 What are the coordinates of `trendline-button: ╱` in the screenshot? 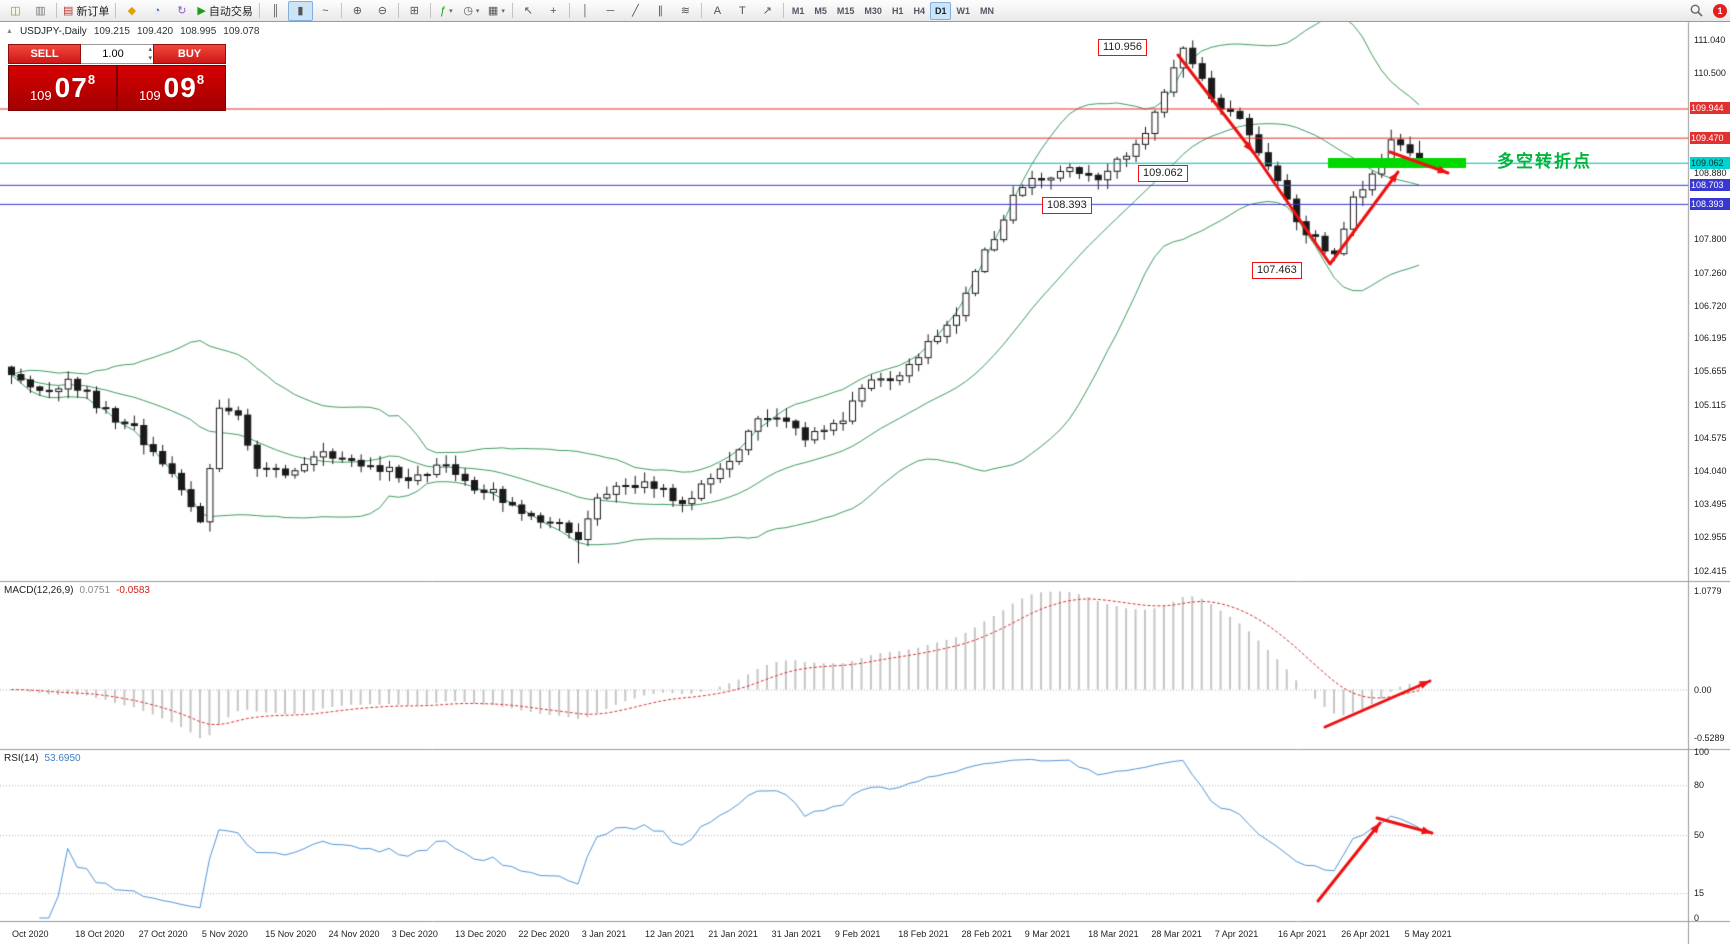 It's located at (635, 11).